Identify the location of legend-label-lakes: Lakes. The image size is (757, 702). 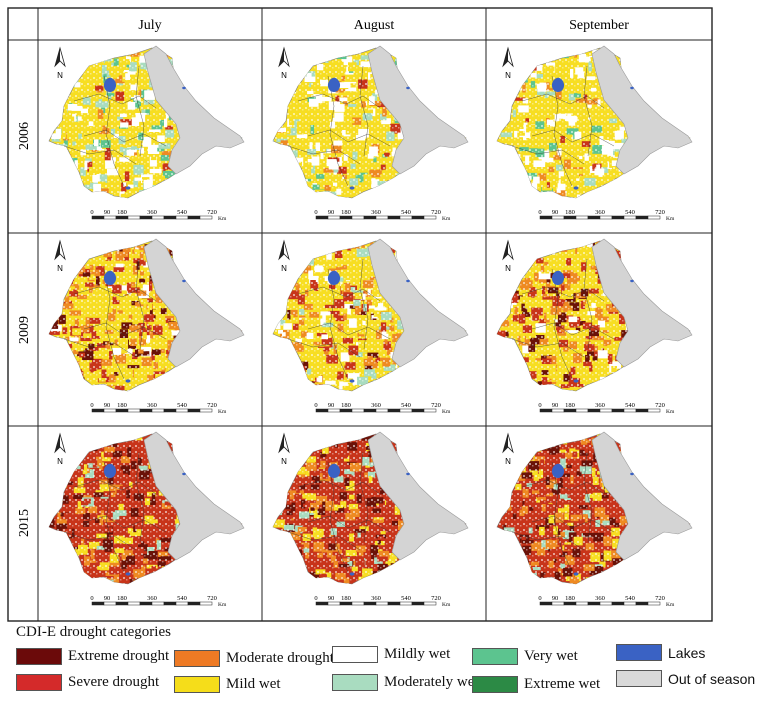
(687, 652).